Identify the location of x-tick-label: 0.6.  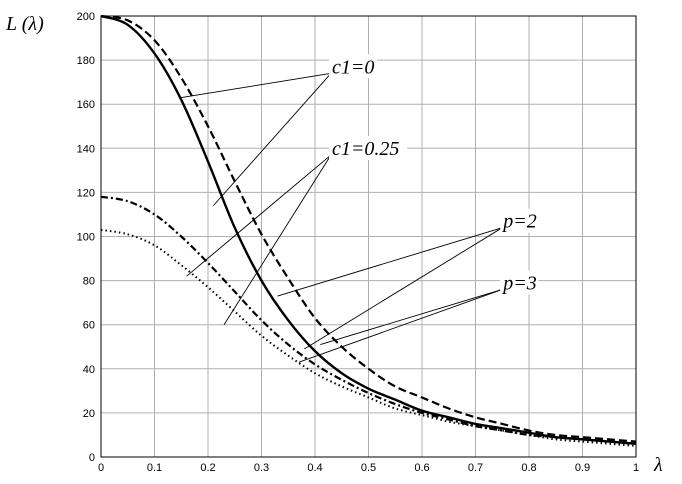
(421, 468).